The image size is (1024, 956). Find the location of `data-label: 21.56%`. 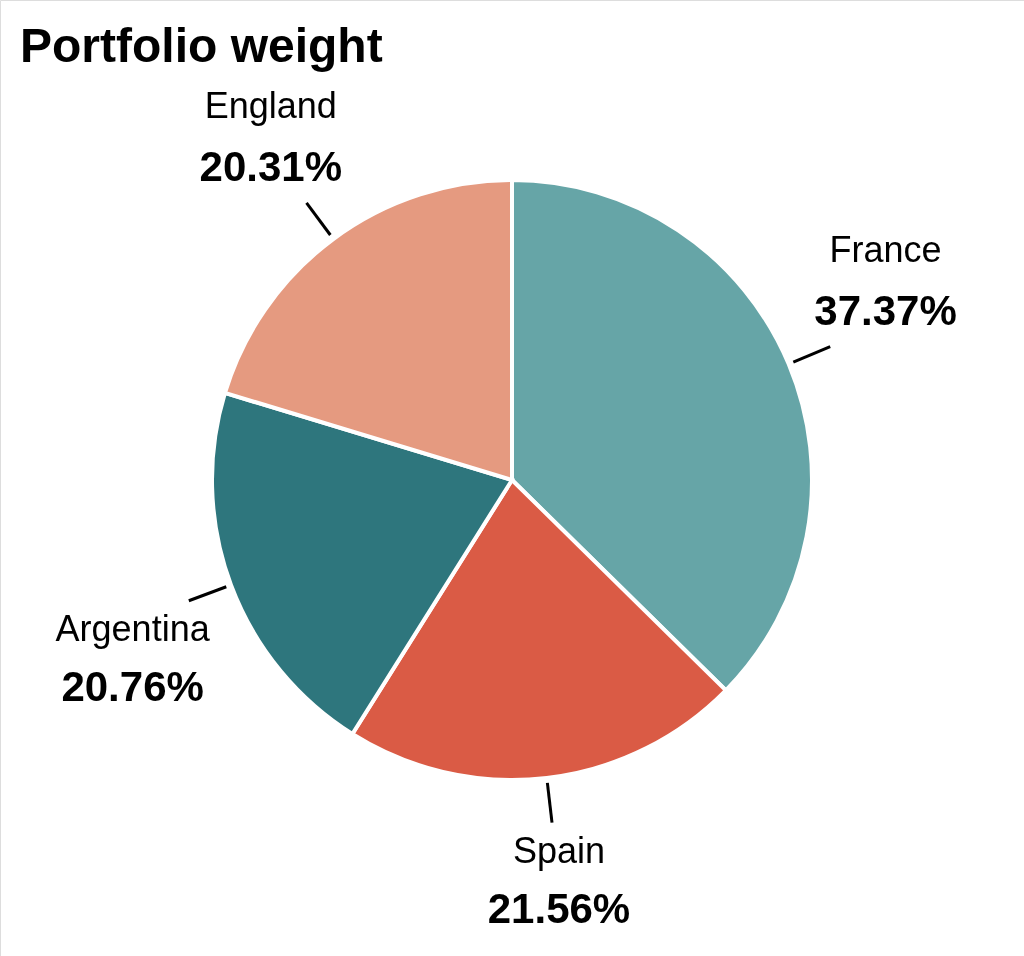

data-label: 21.56% is located at coordinates (559, 908).